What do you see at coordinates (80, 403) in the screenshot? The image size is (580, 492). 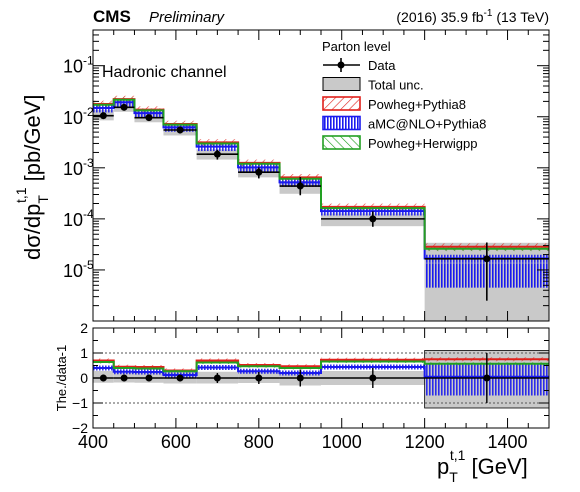 I see `ratio-y-tick-label: −1` at bounding box center [80, 403].